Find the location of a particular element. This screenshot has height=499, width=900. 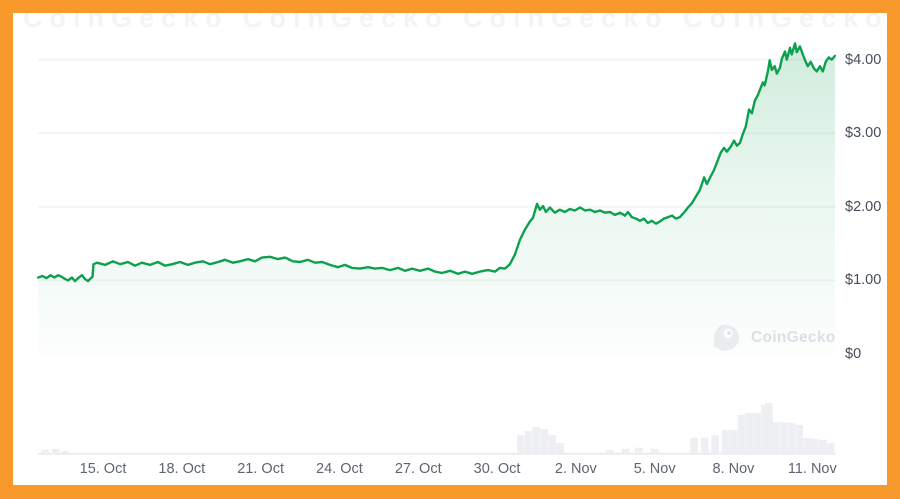

volume-bars is located at coordinates (437, 429).